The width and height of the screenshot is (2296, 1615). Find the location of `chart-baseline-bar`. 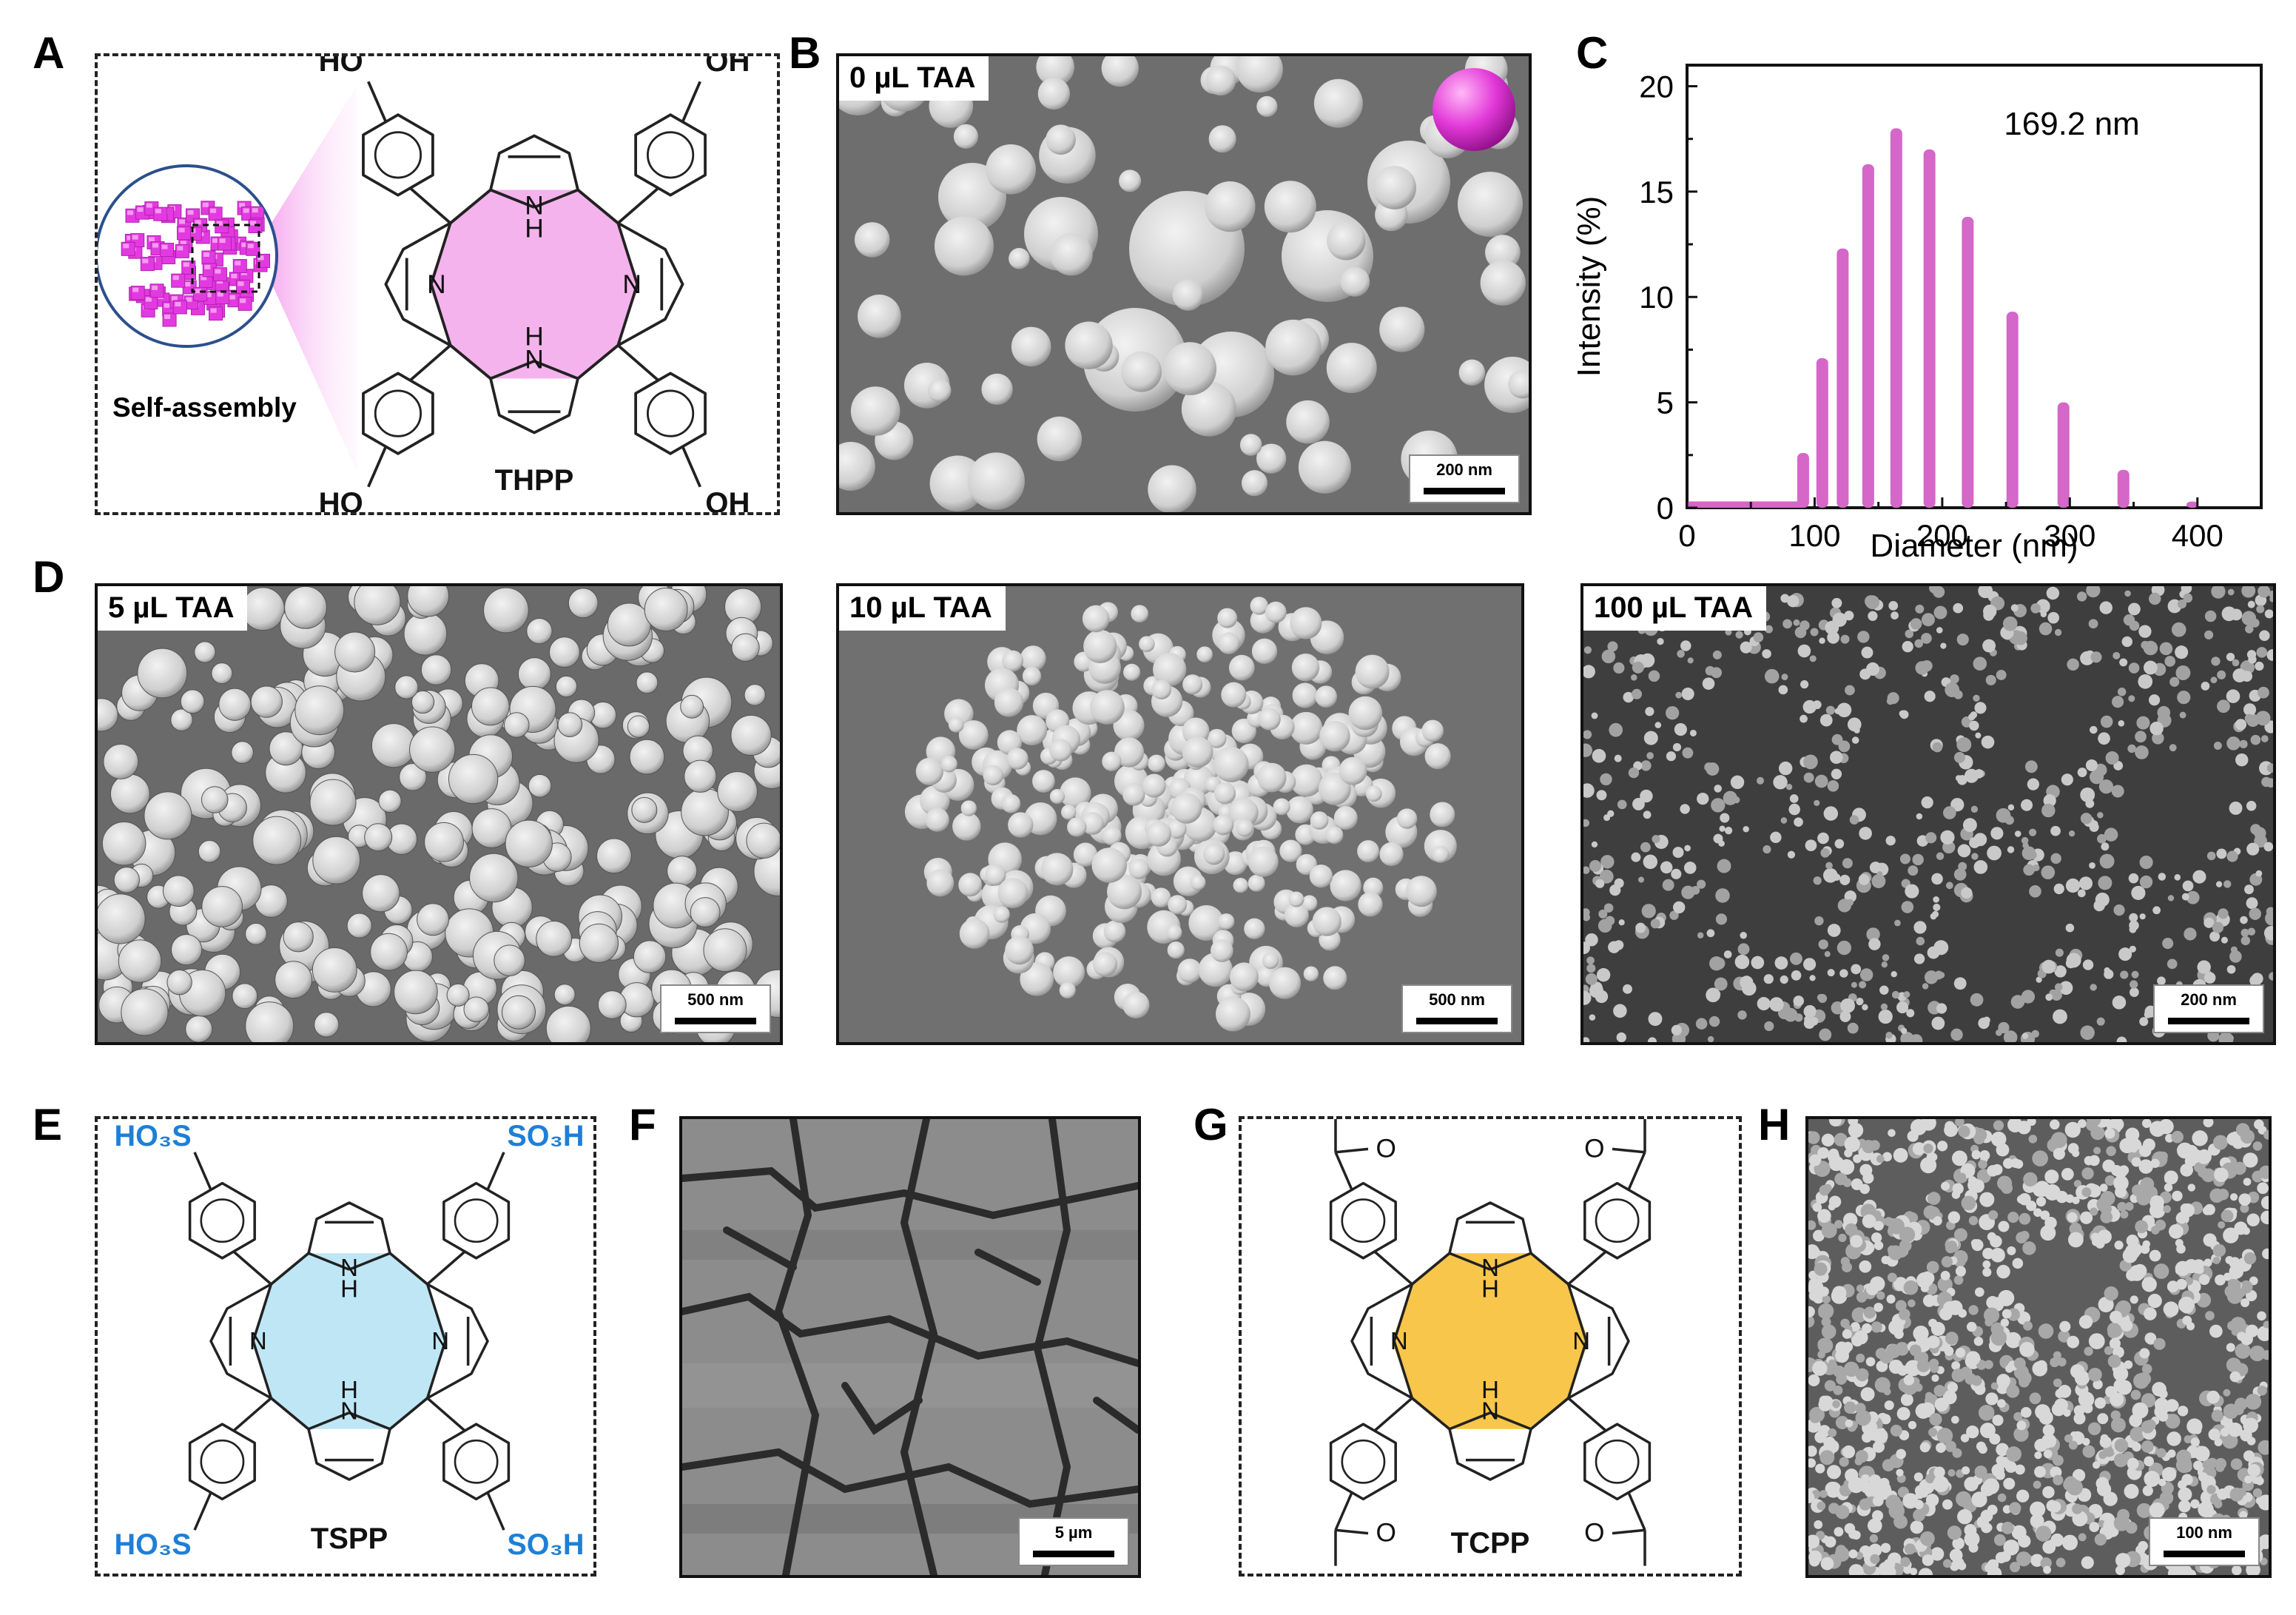

chart-baseline-bar is located at coordinates (1744, 505).